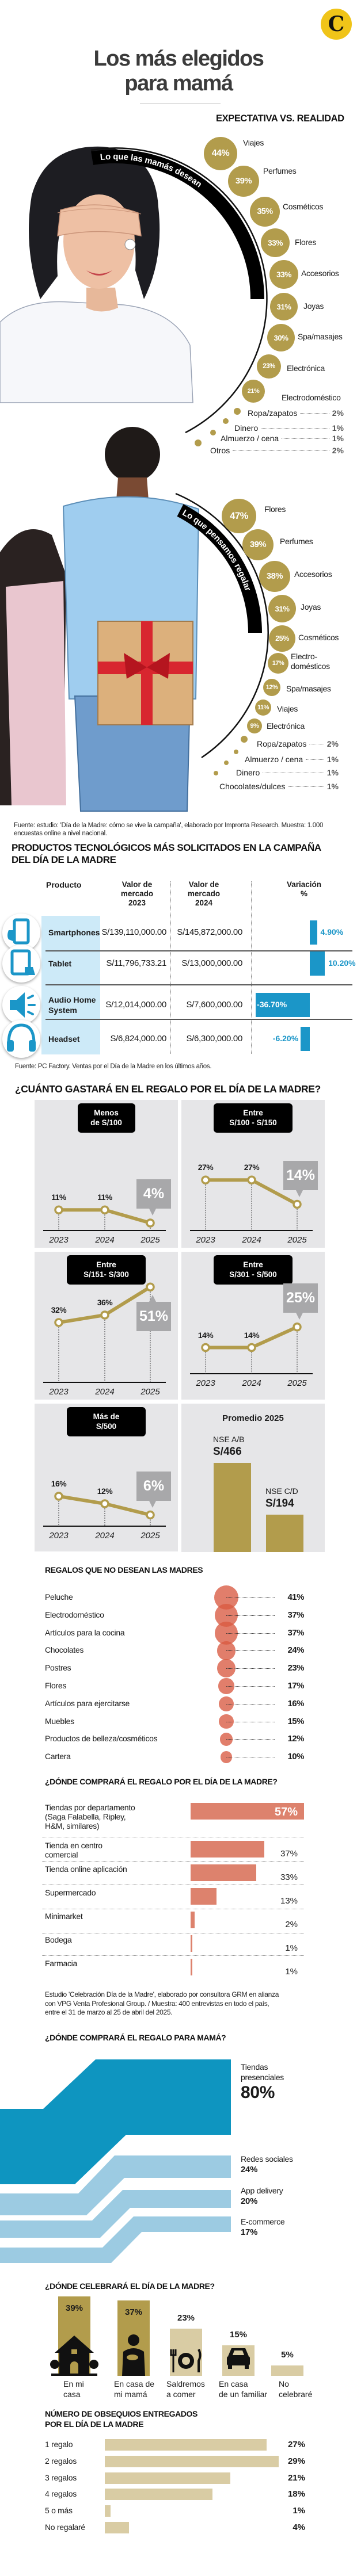 This screenshot has height=2576, width=357. Describe the element at coordinates (86, 1869) in the screenshot. I see `store-label-line: Tienda online aplicación` at that location.